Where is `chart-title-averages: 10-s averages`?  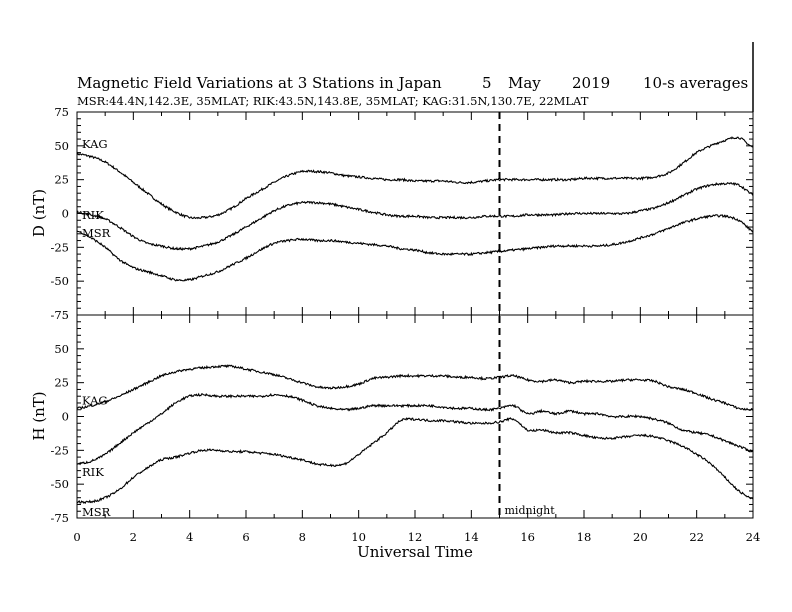 chart-title-averages: 10-s averages is located at coordinates (695, 83).